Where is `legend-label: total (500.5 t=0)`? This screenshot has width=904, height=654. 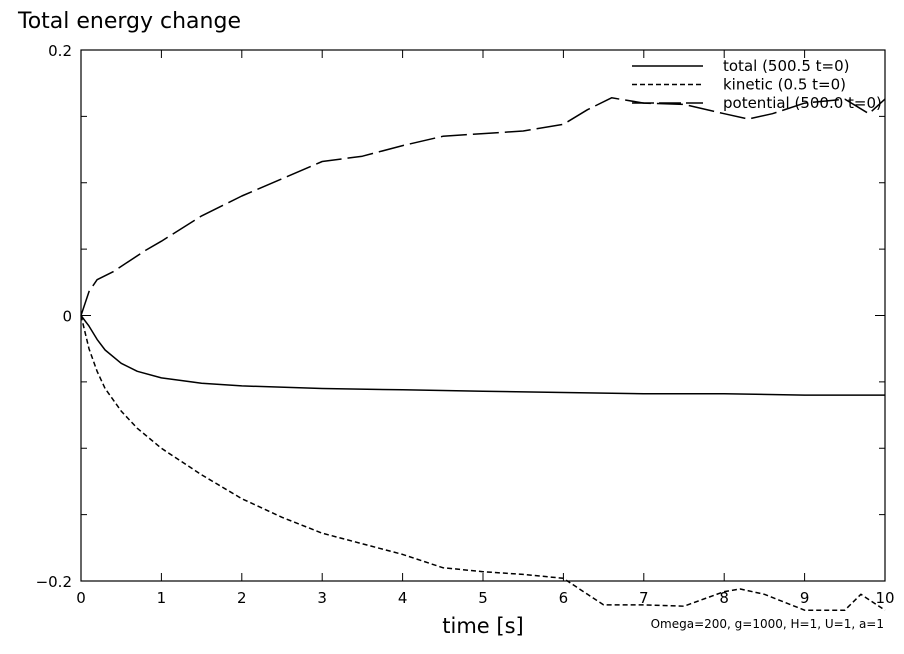
legend-label: total (500.5 t=0) is located at coordinates (786, 66).